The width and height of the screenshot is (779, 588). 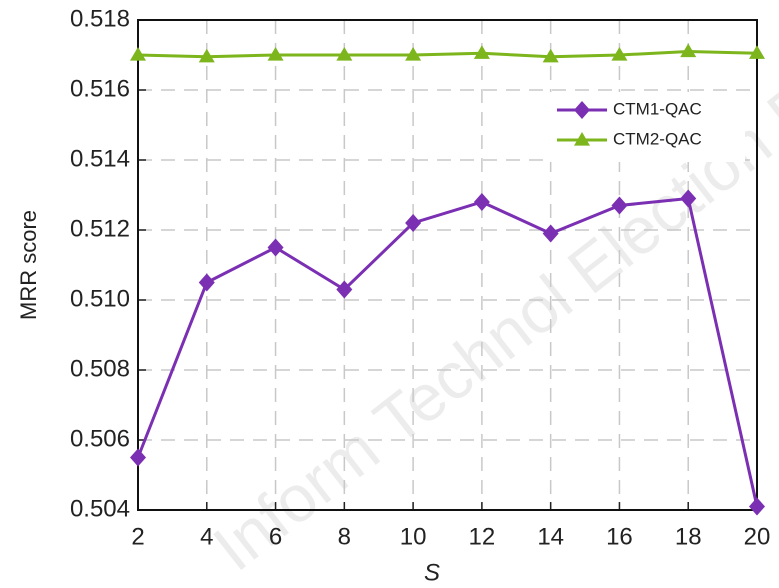 I want to click on x-tick-label: 16, so click(x=619, y=536).